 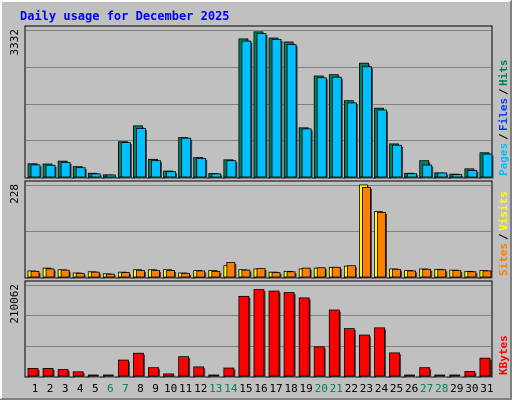 What do you see at coordinates (306, 388) in the screenshot?
I see `x-tick-label: 19` at bounding box center [306, 388].